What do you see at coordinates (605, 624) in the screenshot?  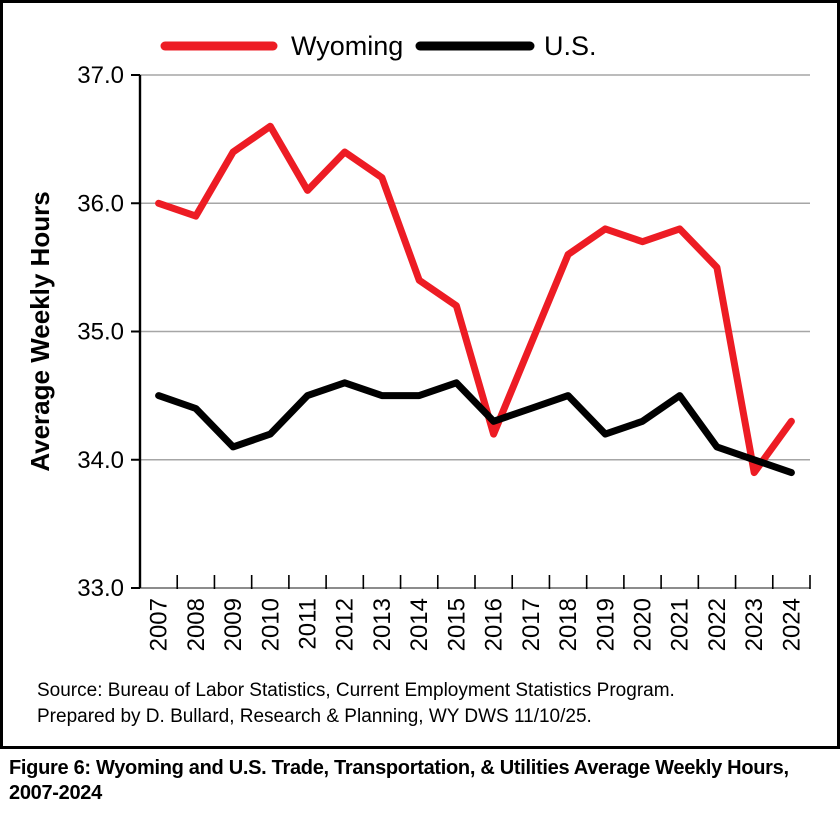 I see `x-tick-label: 2019` at bounding box center [605, 624].